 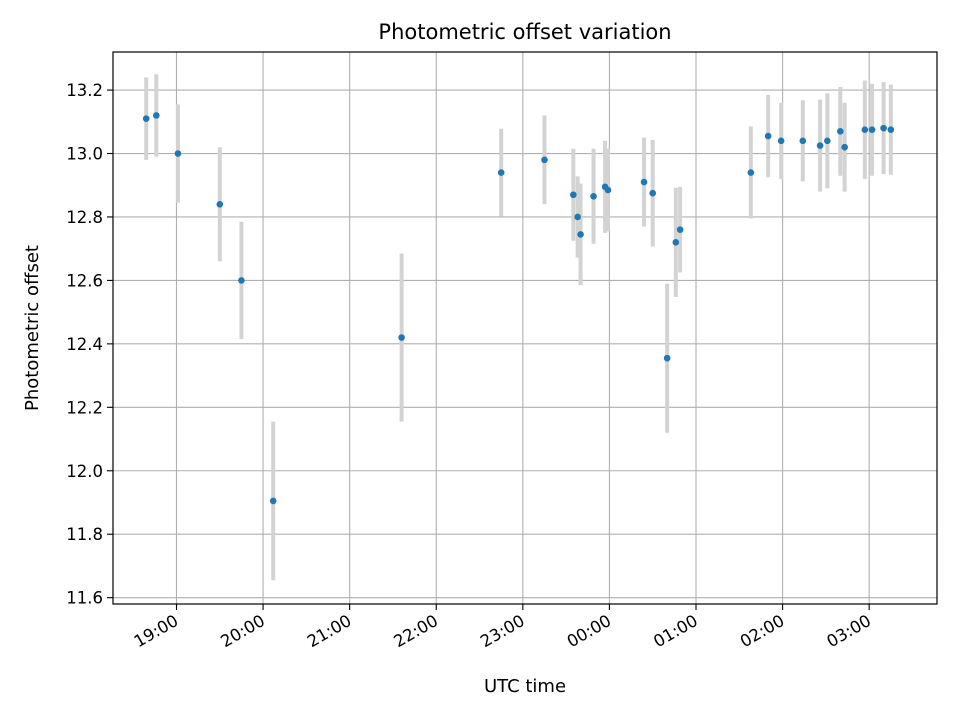 I want to click on x-tick-label: 23:00, so click(x=502, y=631).